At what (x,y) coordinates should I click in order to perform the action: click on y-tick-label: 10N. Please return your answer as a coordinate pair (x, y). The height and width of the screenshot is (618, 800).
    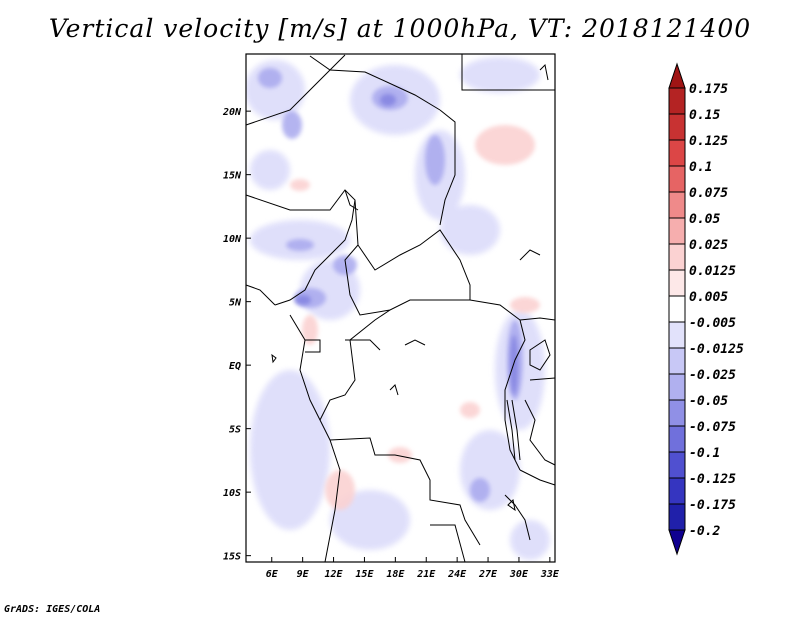
    Looking at the image, I should click on (232, 239).